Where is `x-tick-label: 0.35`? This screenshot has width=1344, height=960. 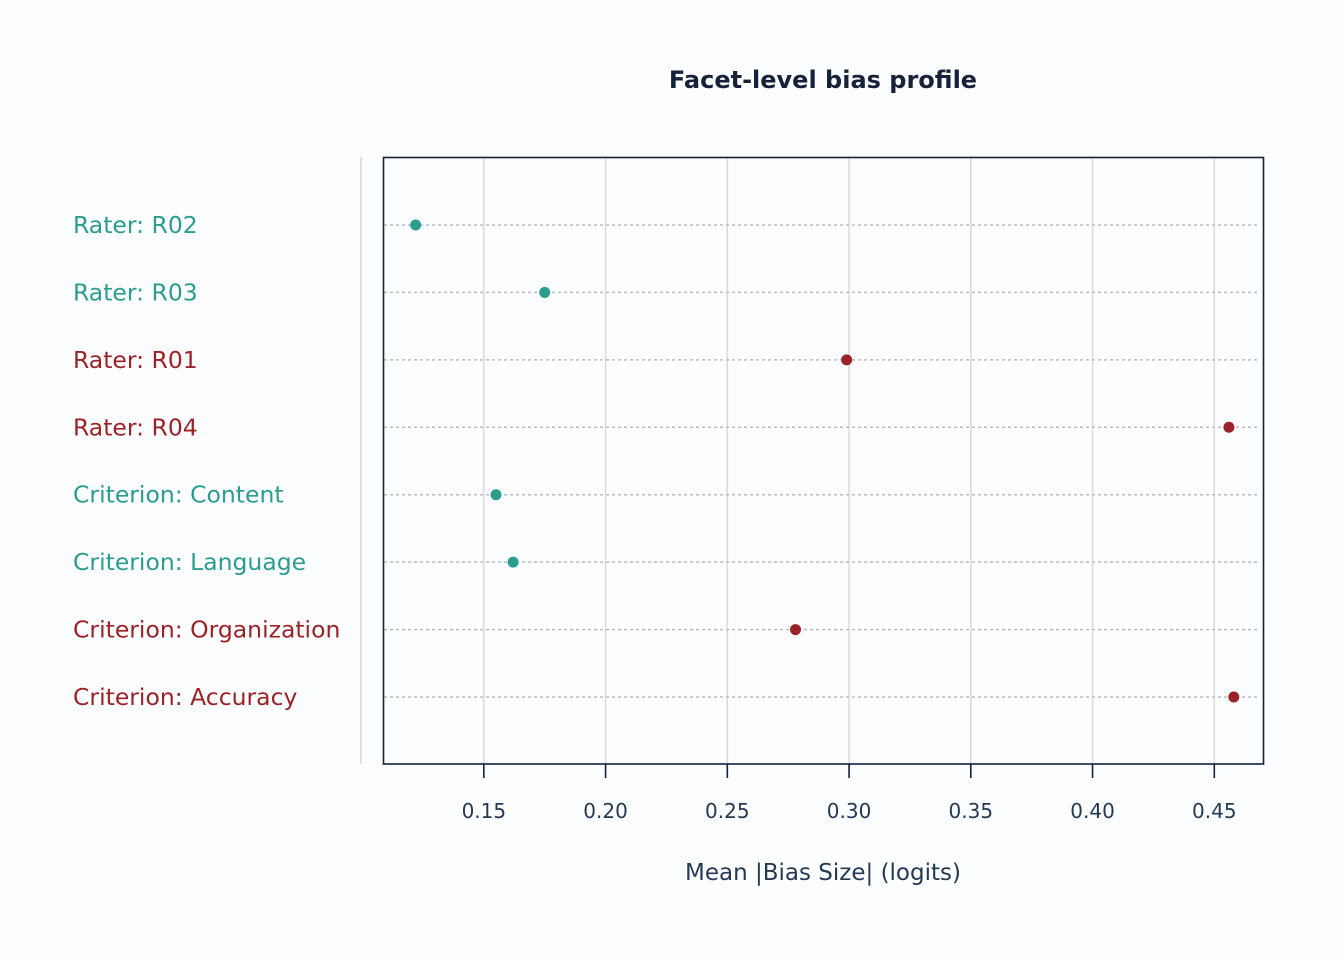
x-tick-label: 0.35 is located at coordinates (971, 811).